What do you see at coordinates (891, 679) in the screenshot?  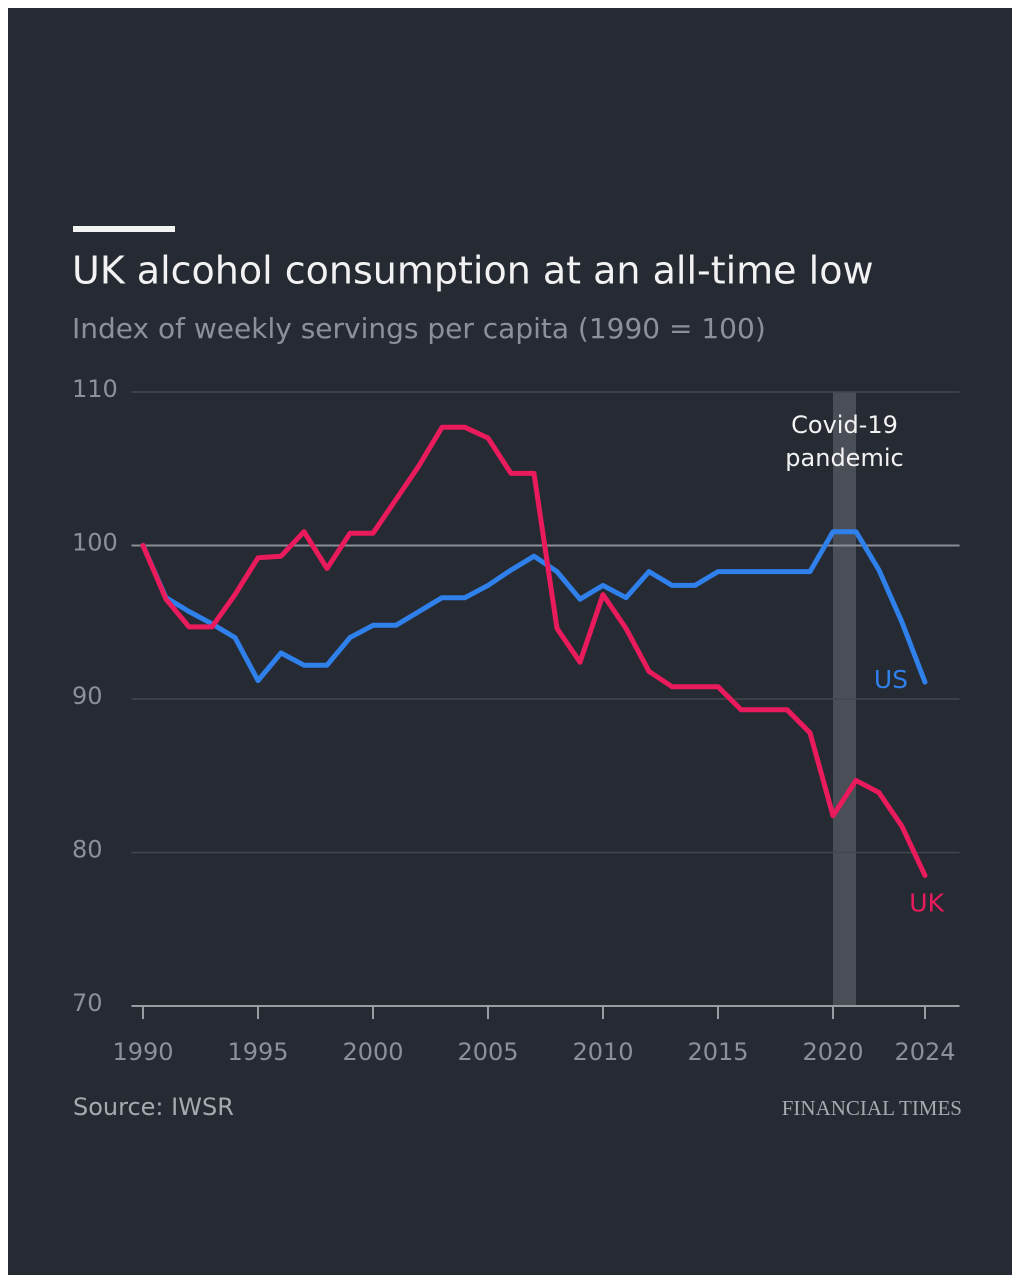 I see `series-label: US` at bounding box center [891, 679].